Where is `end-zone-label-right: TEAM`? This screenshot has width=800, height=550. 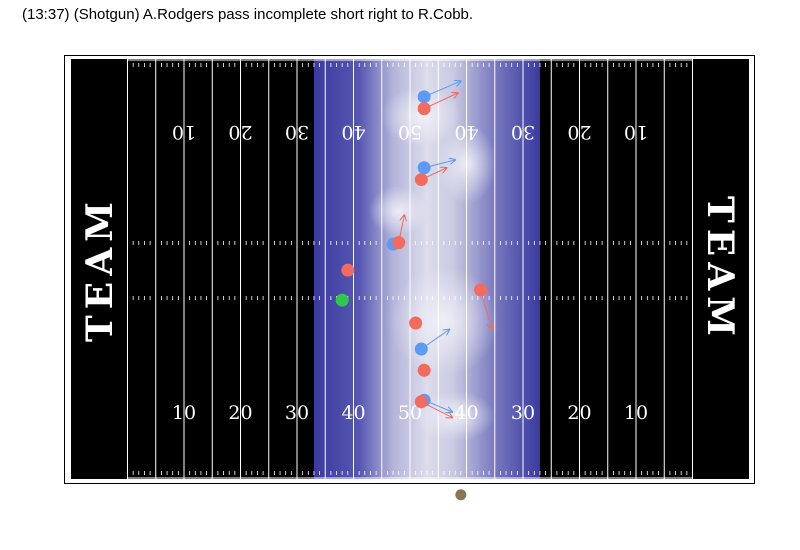
end-zone-label-right: TEAM is located at coordinates (720, 269).